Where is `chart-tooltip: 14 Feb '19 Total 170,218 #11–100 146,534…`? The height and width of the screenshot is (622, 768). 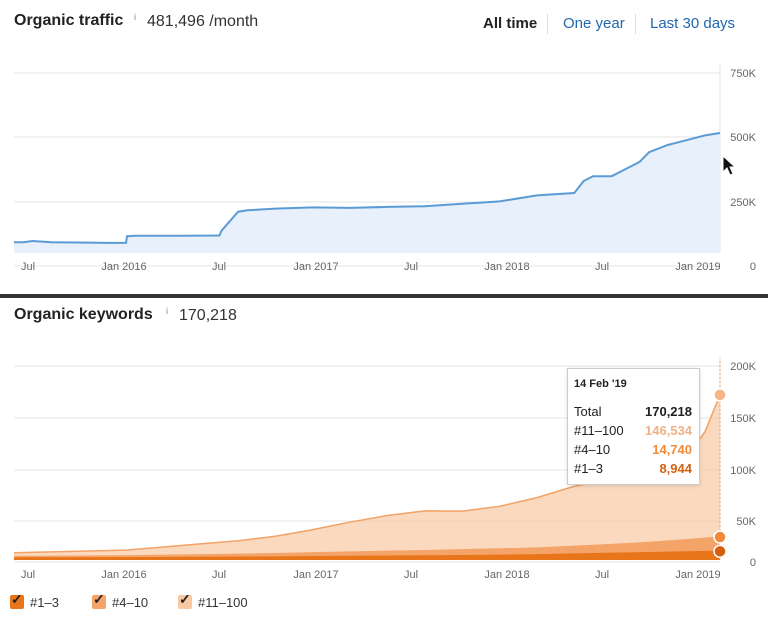 chart-tooltip: 14 Feb '19 Total 170,218 #11–100 146,534… is located at coordinates (633, 426).